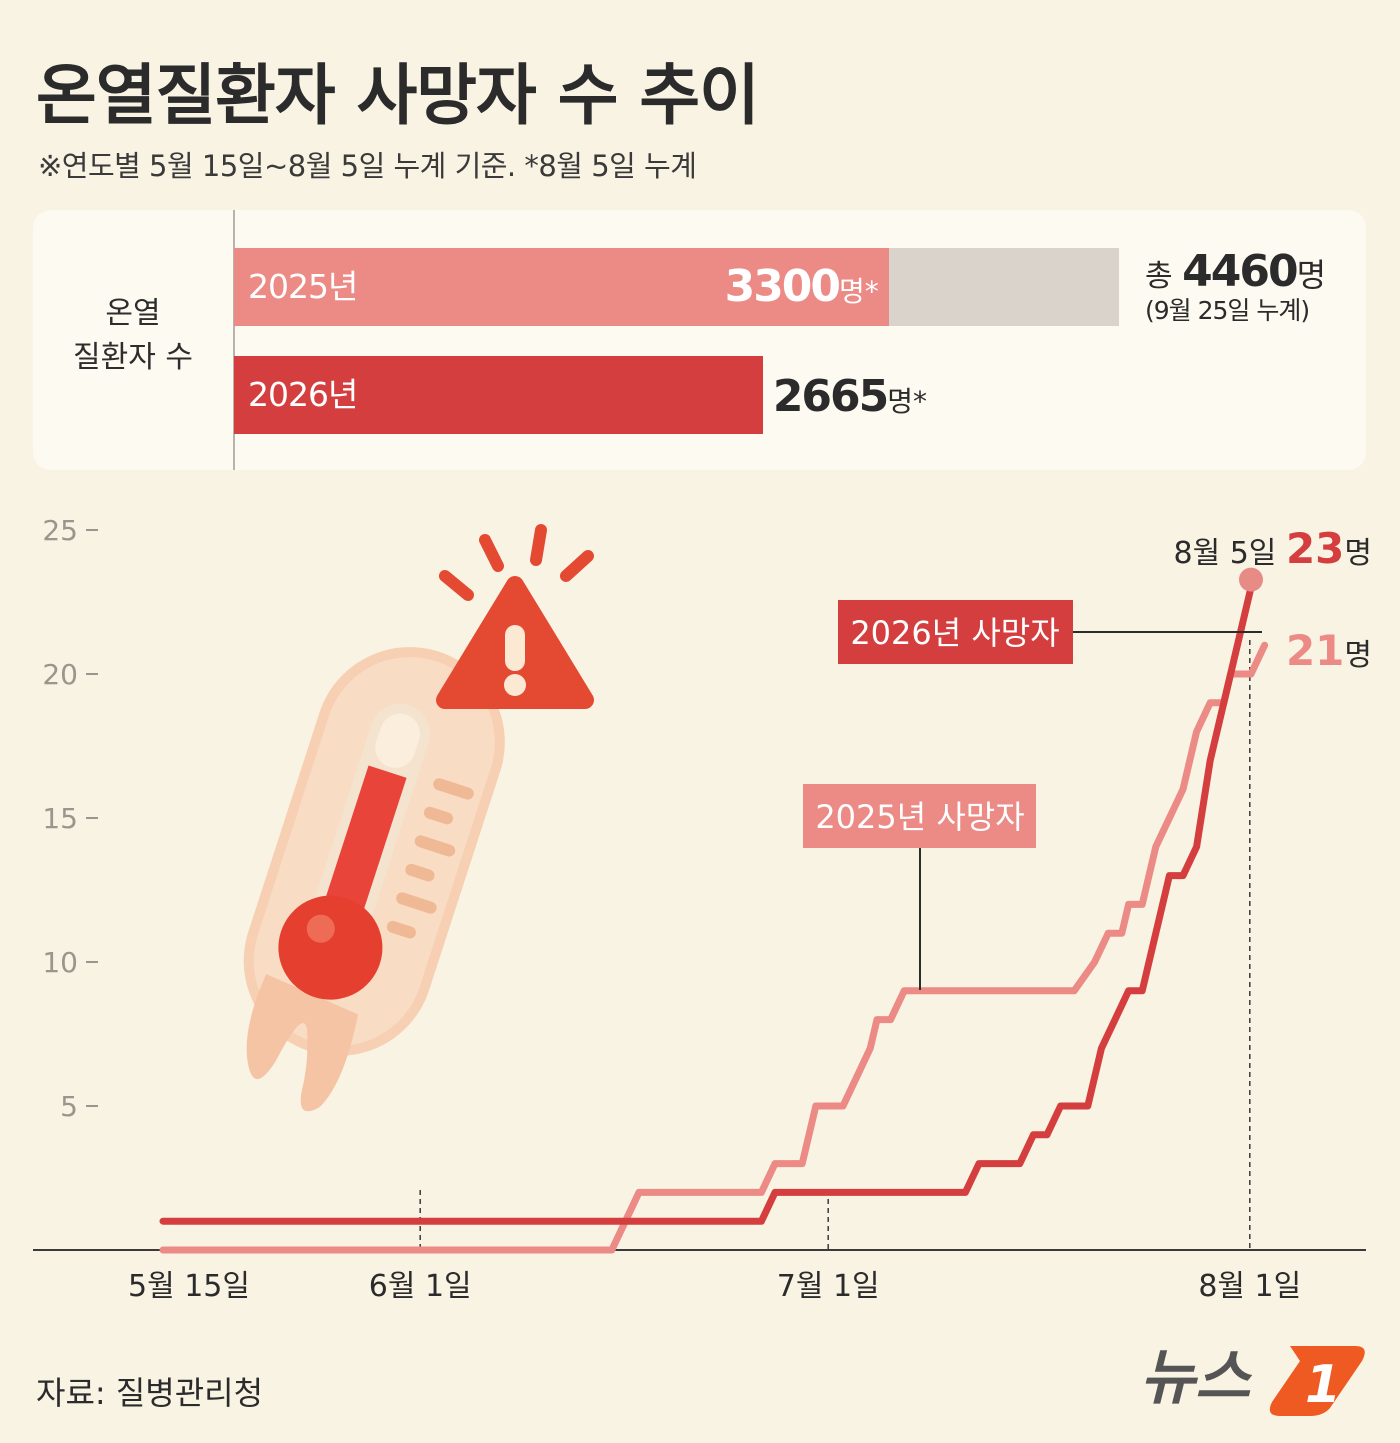  I want to click on series-2025-label: 2025년 사망자, so click(919, 816).